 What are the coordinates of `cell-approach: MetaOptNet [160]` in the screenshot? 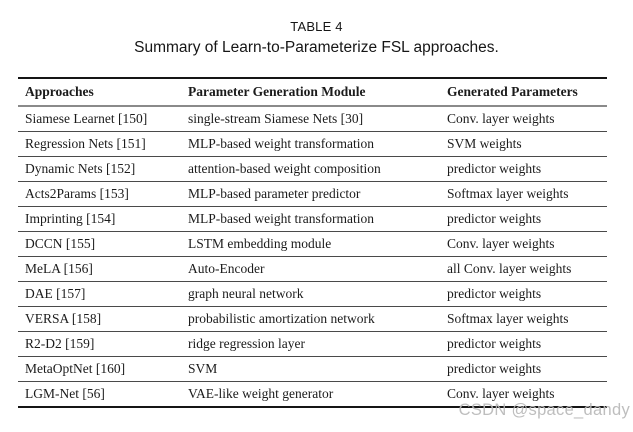 It's located at (99, 369).